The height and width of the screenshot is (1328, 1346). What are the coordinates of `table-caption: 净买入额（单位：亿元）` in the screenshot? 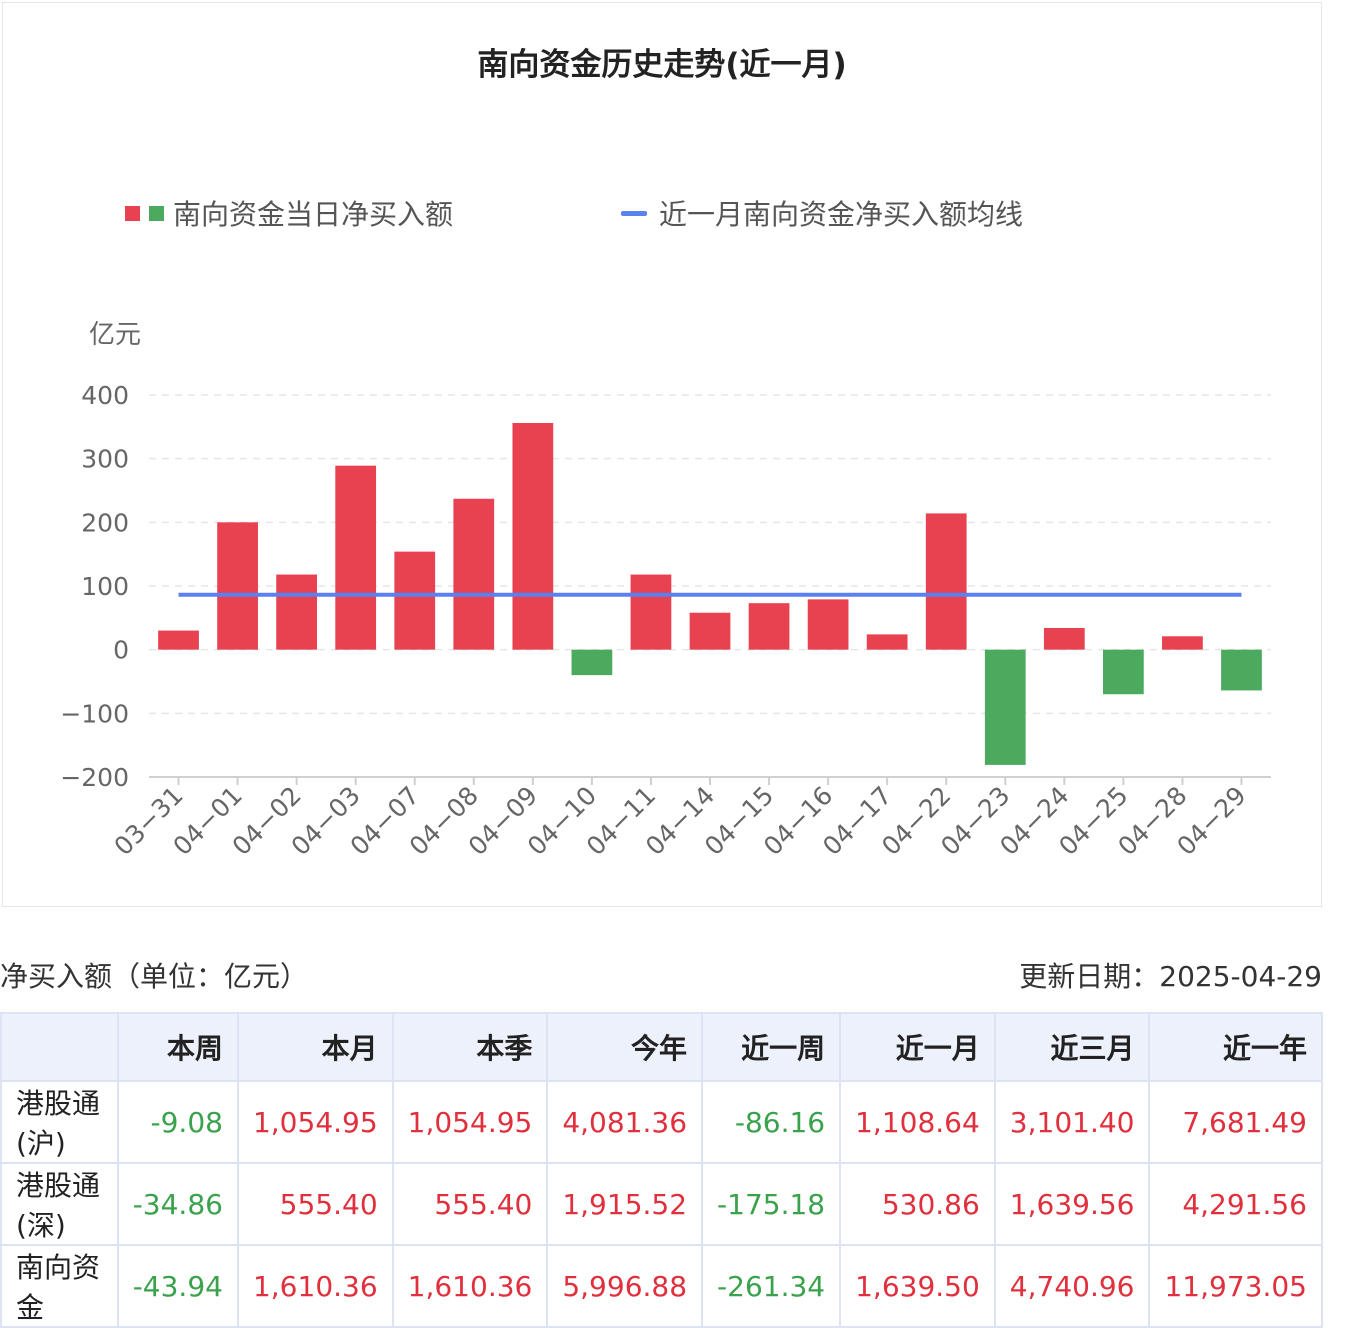 It's located at (154, 976).